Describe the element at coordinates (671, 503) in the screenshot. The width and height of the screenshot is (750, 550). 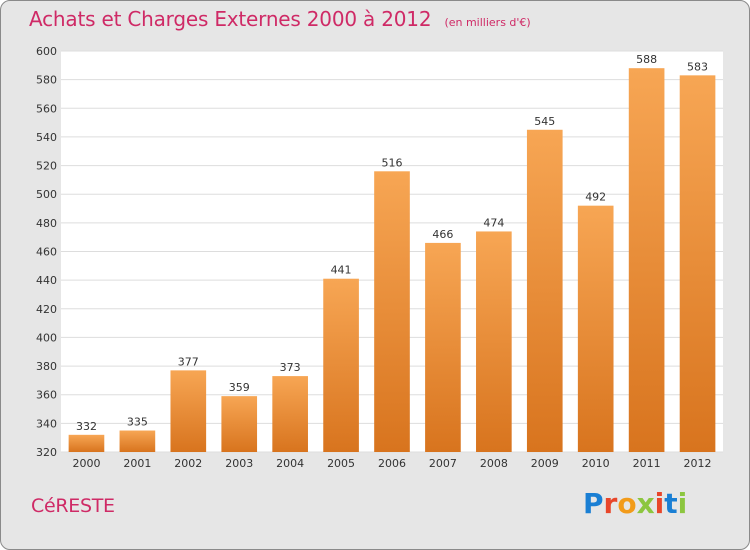
I see `logo-letter: t` at that location.